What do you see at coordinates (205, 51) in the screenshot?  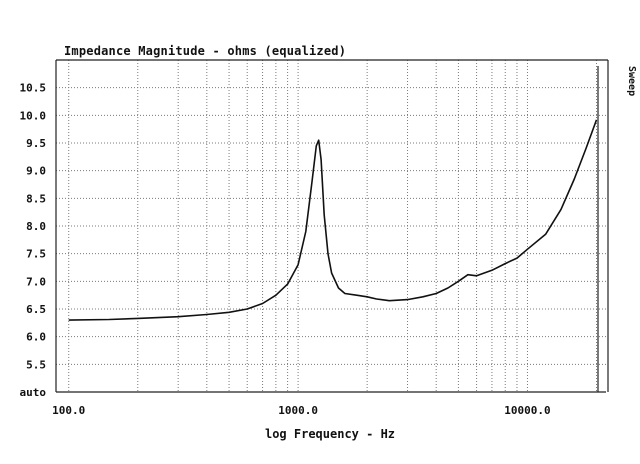 I see `chart-title: Impedance Magnitude - ohms (equalized)` at bounding box center [205, 51].